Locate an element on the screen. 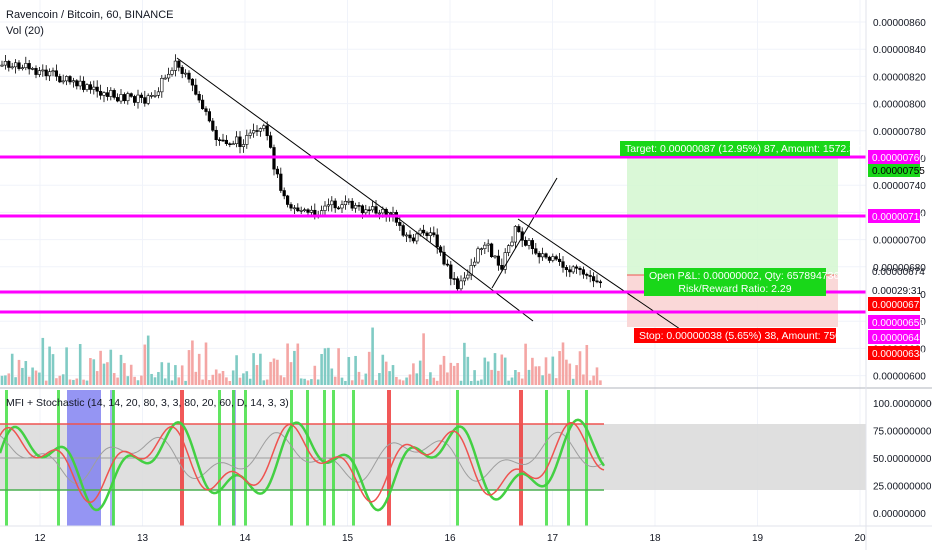 The height and width of the screenshot is (550, 932). tag-659: 0.00000659 is located at coordinates (896, 322).